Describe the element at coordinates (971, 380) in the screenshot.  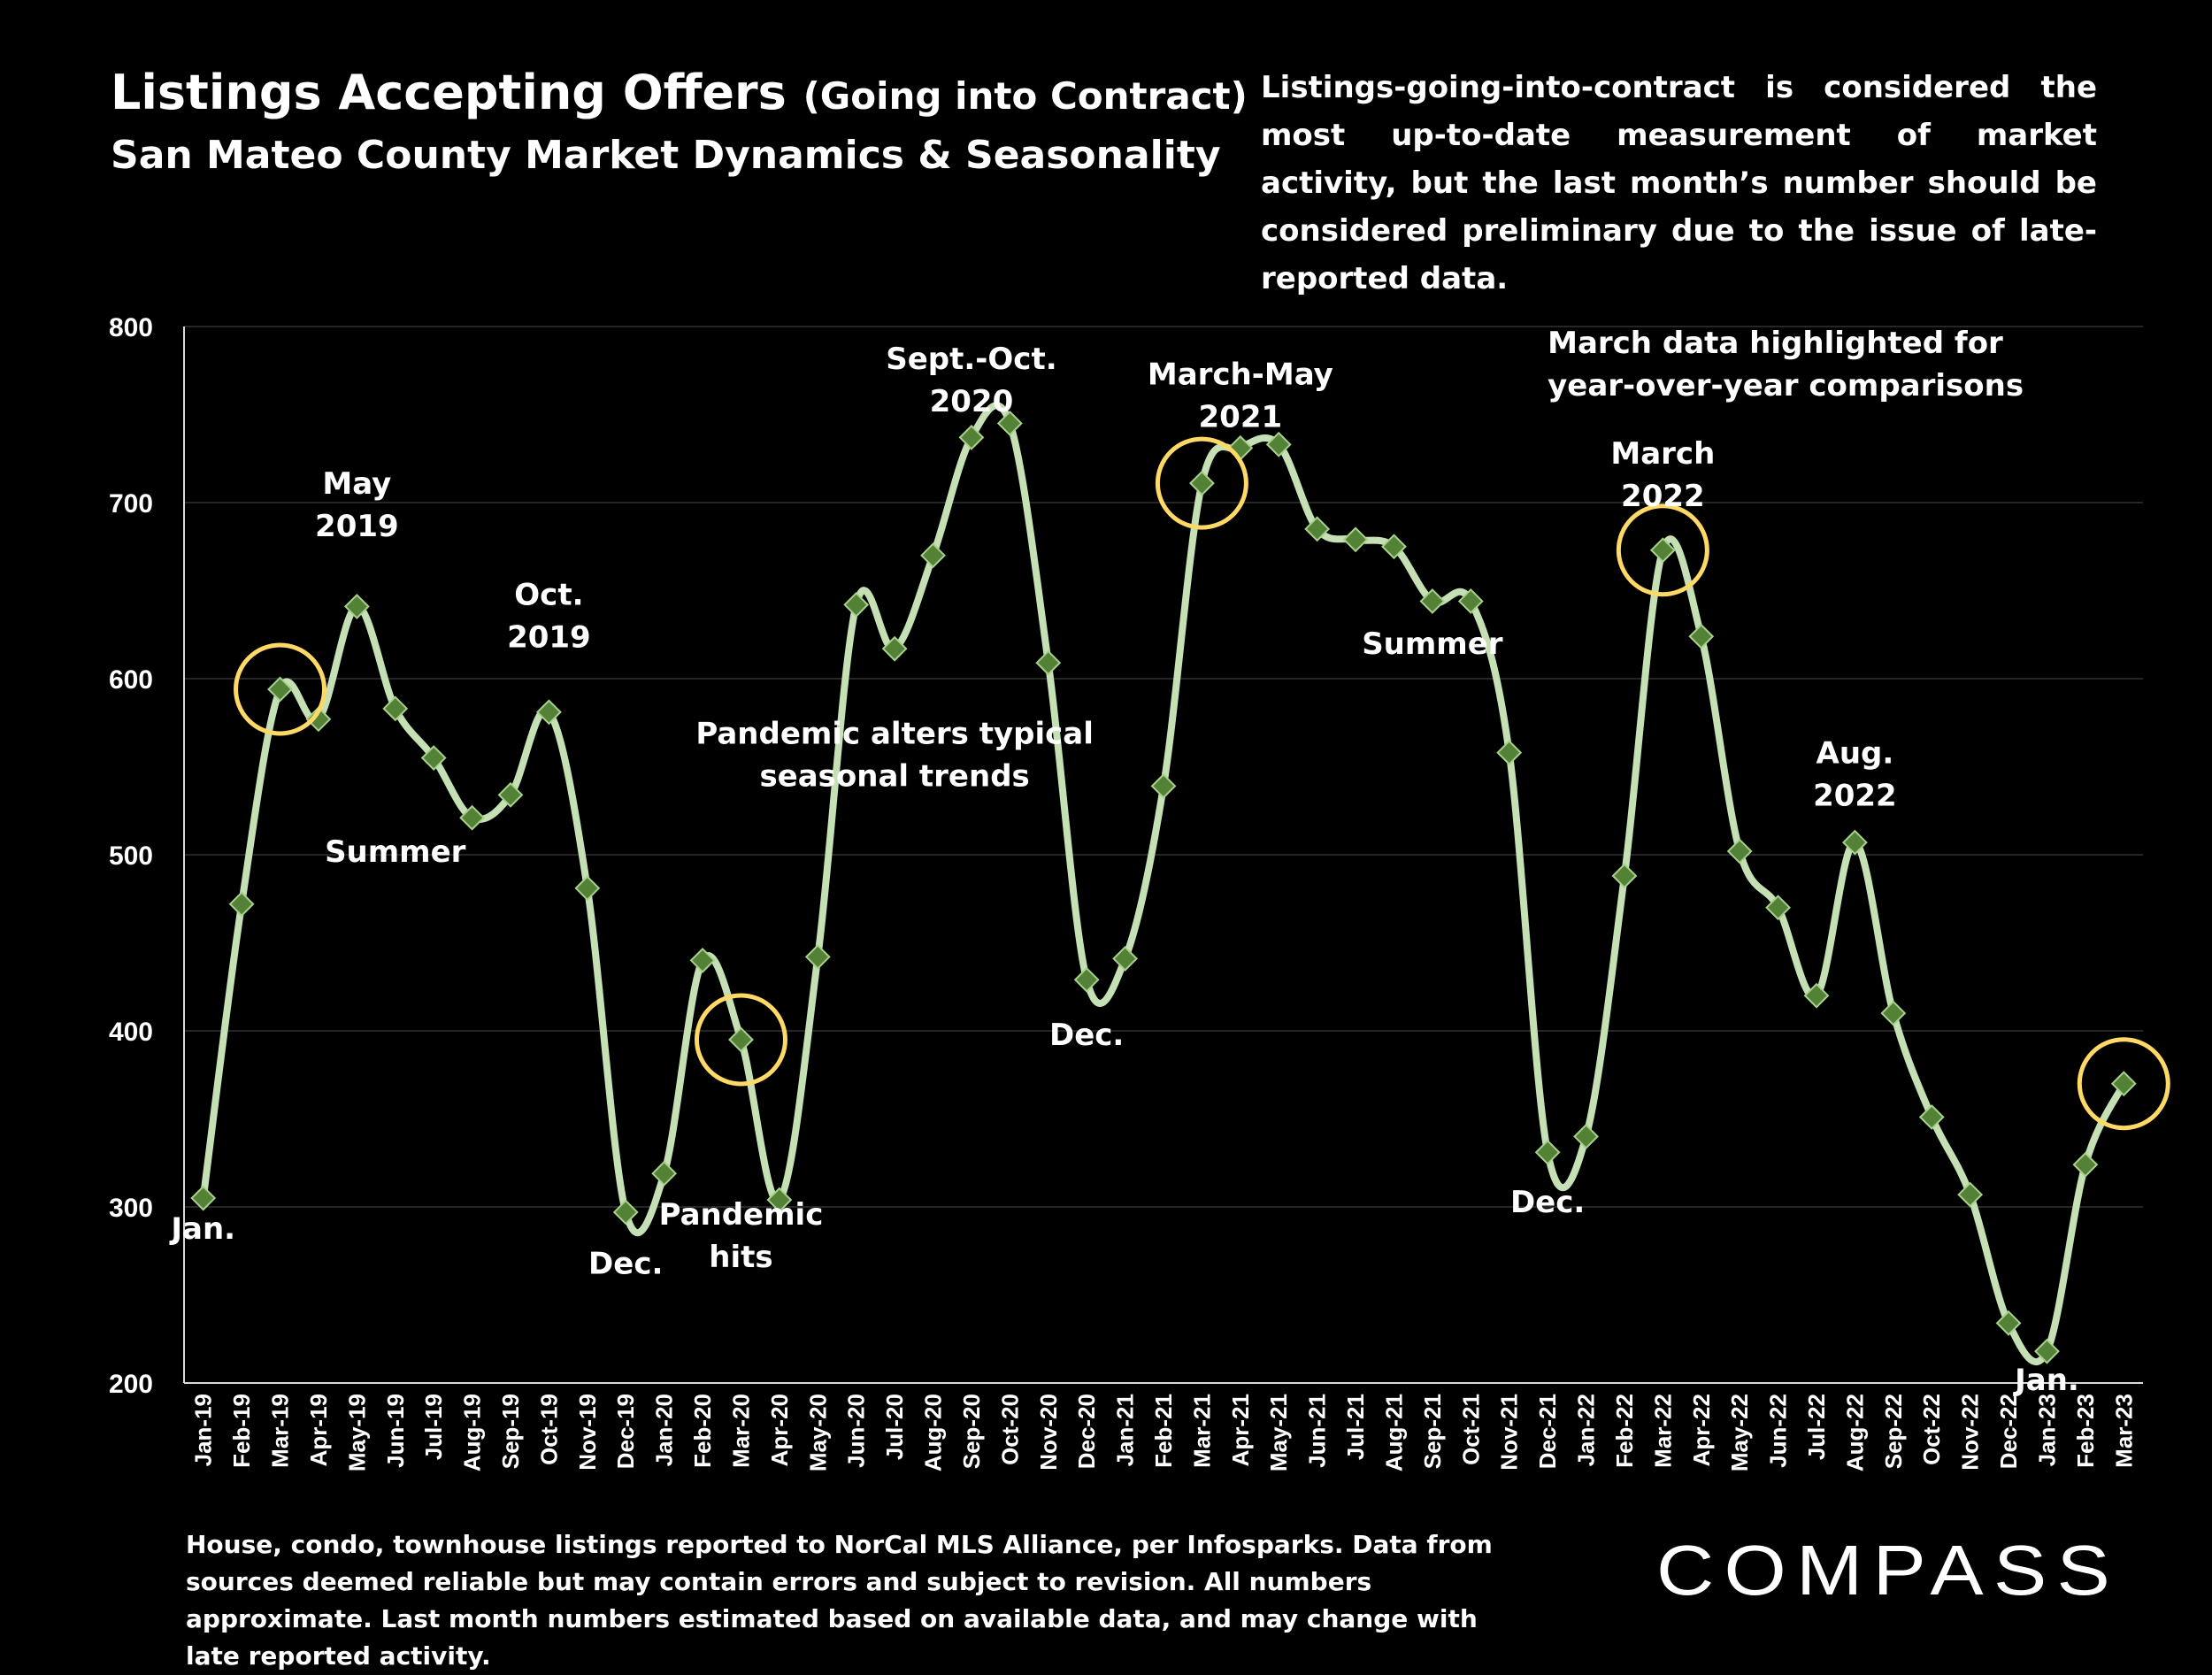
I see `annotation-7: Sept.-Oct. 2020` at that location.